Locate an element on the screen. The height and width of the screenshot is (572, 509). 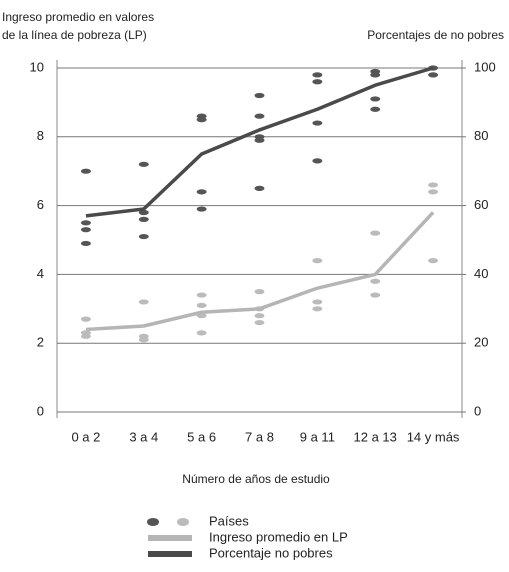
y2-tick-label: 40 is located at coordinates (481, 273).